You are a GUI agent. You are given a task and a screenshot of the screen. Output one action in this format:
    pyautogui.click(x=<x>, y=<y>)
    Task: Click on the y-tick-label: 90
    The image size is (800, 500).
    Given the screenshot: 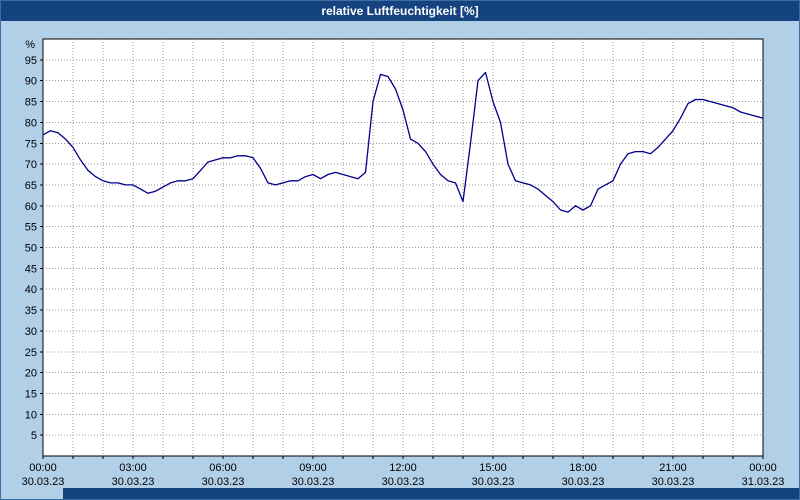 What is the action you would take?
    pyautogui.click(x=31, y=82)
    